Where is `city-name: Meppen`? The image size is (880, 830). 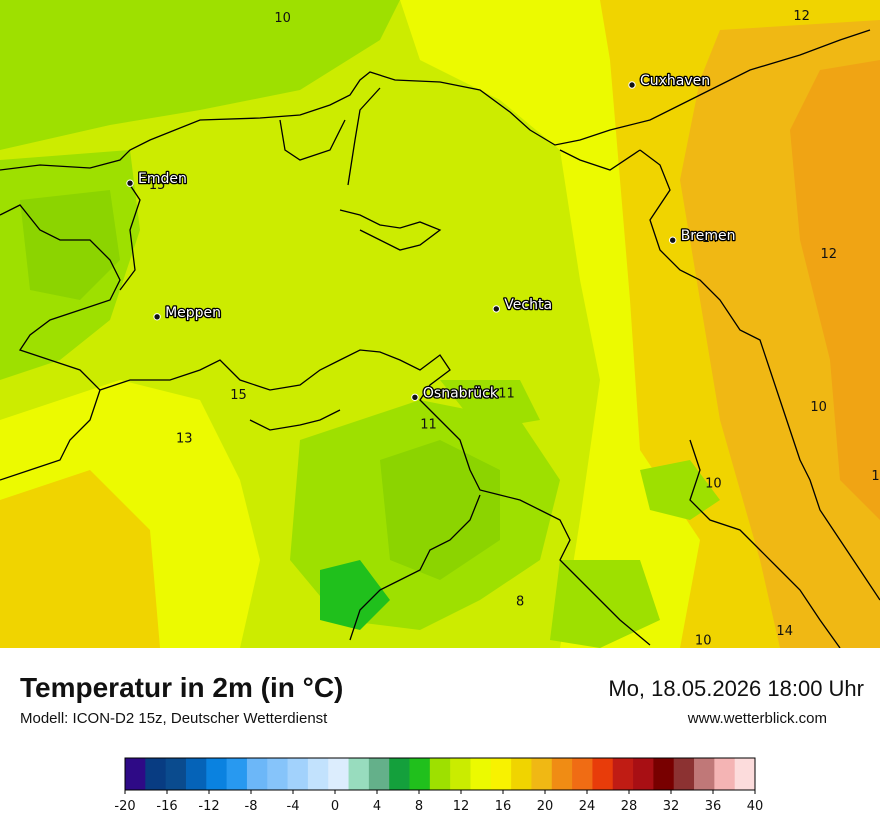
city-name: Meppen is located at coordinates (193, 313).